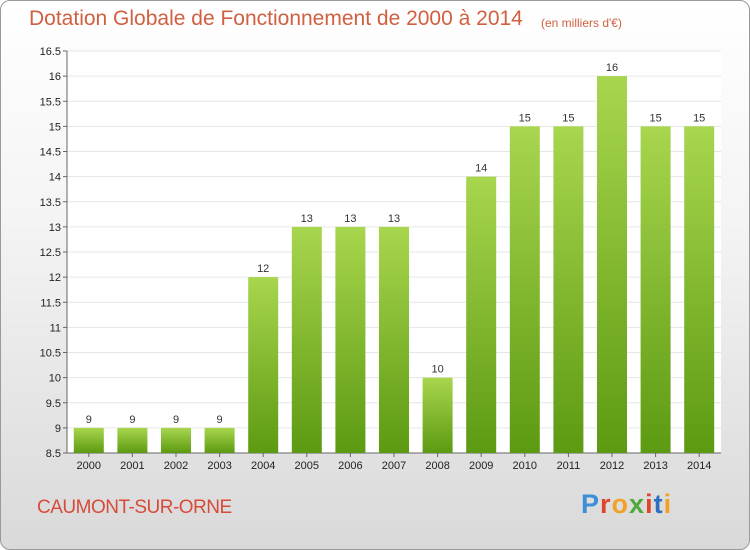 The image size is (750, 550). Describe the element at coordinates (581, 23) in the screenshot. I see `chart-subtitle: (en milliers d'€)` at that location.